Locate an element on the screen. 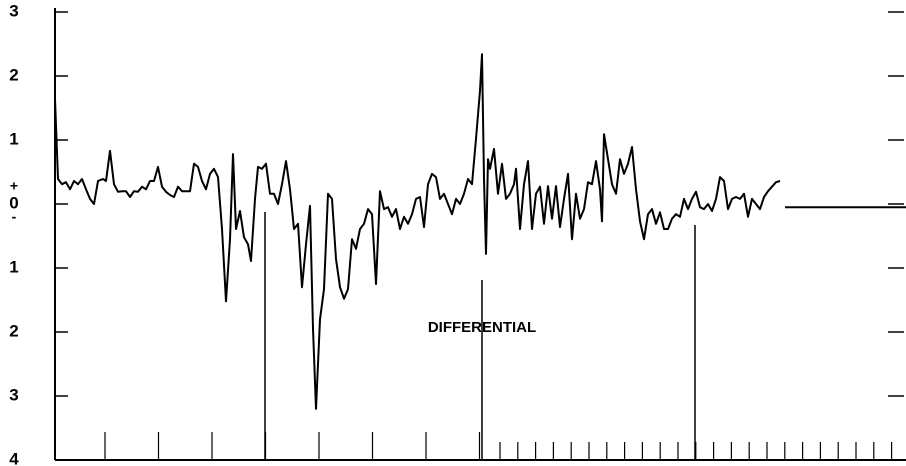 This screenshot has height=466, width=906. annotation: DIFFERENTIAL is located at coordinates (482, 327).